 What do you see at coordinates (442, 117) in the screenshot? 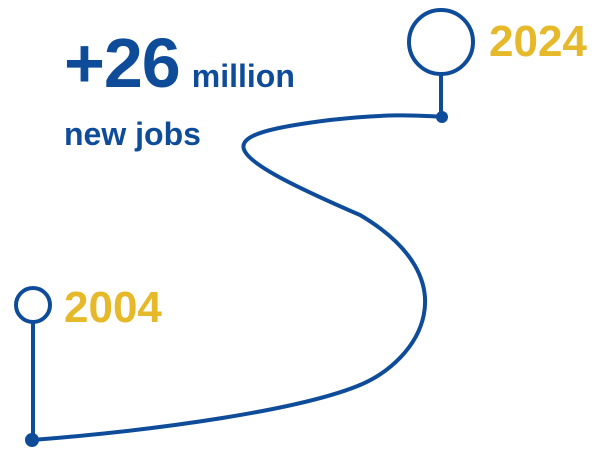
I see `end-point-dot` at bounding box center [442, 117].